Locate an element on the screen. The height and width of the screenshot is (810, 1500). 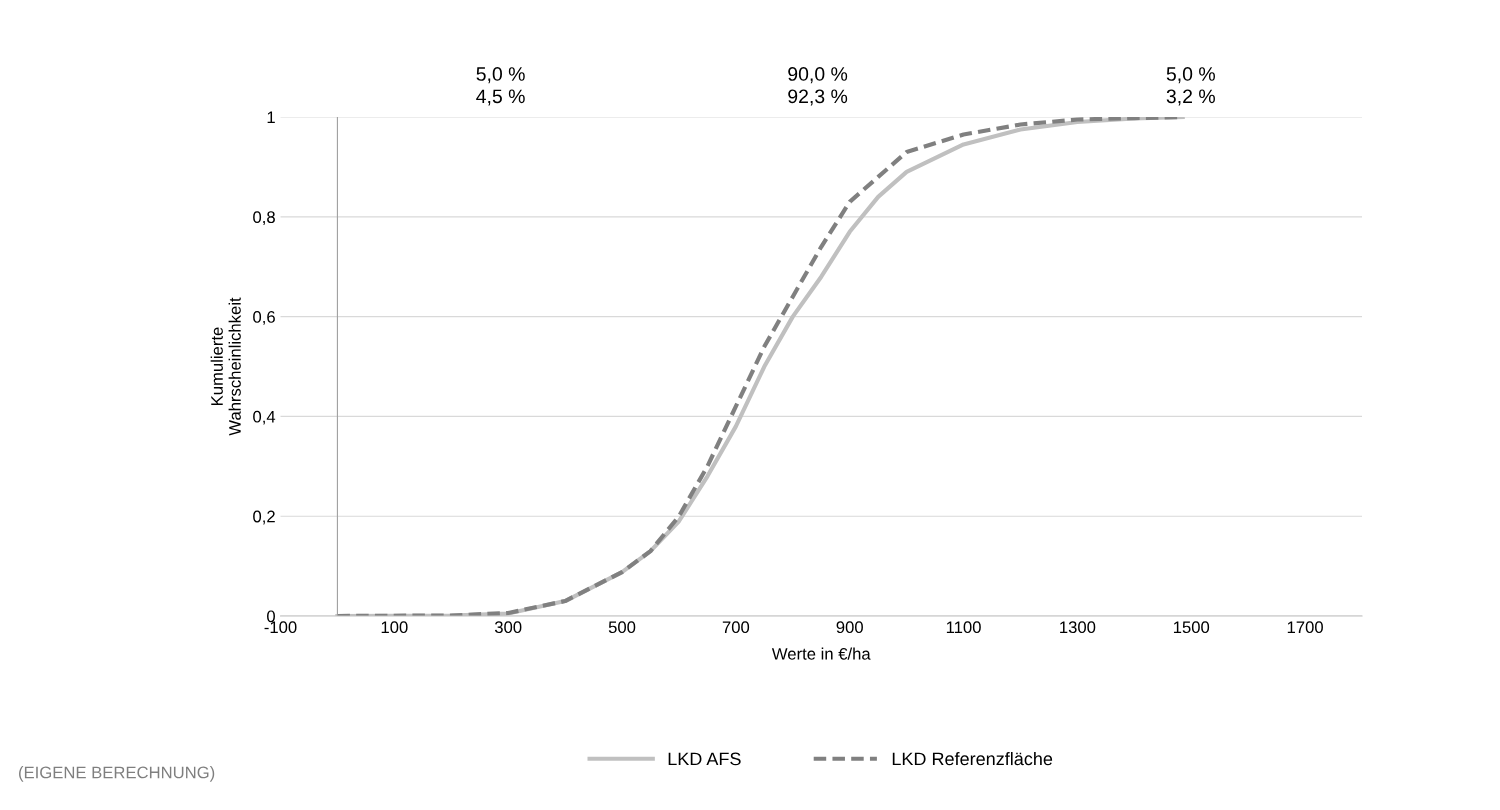
x-tick-label: 100 is located at coordinates (394, 627).